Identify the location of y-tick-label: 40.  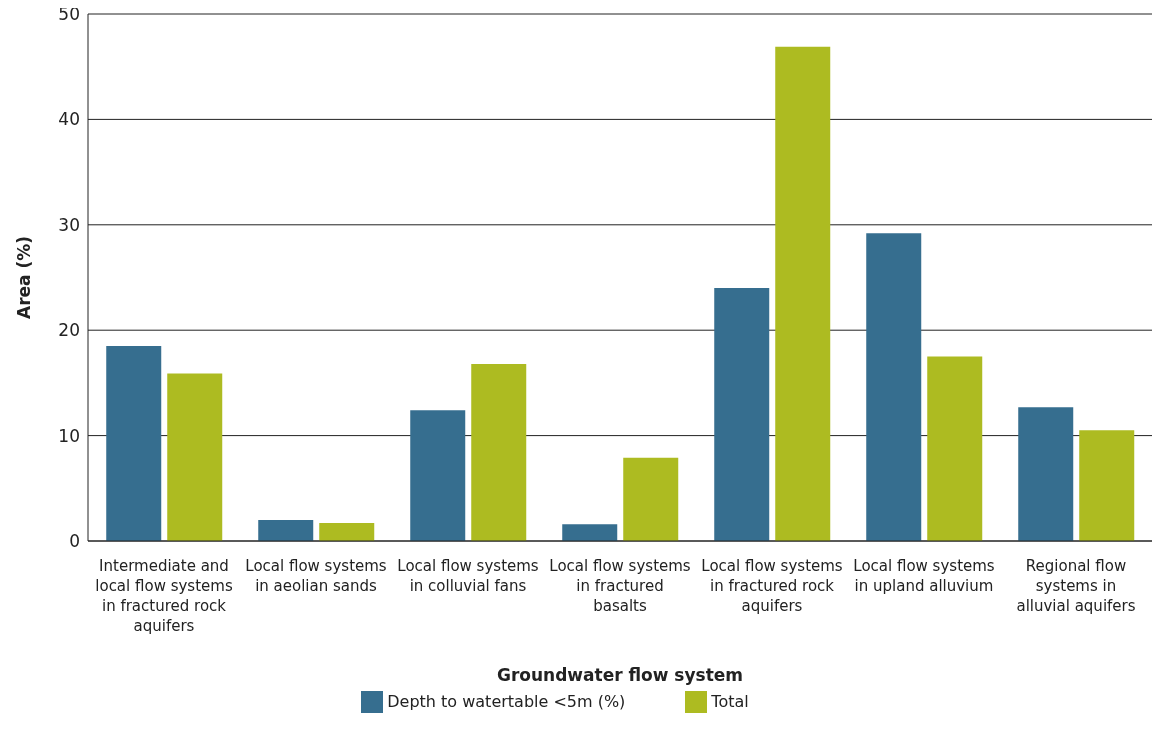
(69, 119).